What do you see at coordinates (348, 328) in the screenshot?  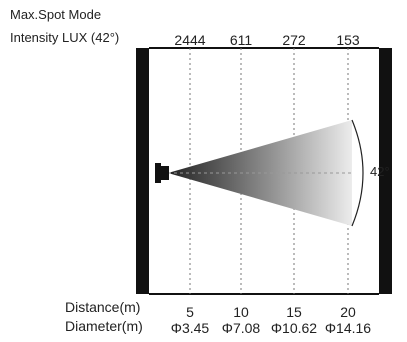 I see `diameter-20m: Φ14.16` at bounding box center [348, 328].